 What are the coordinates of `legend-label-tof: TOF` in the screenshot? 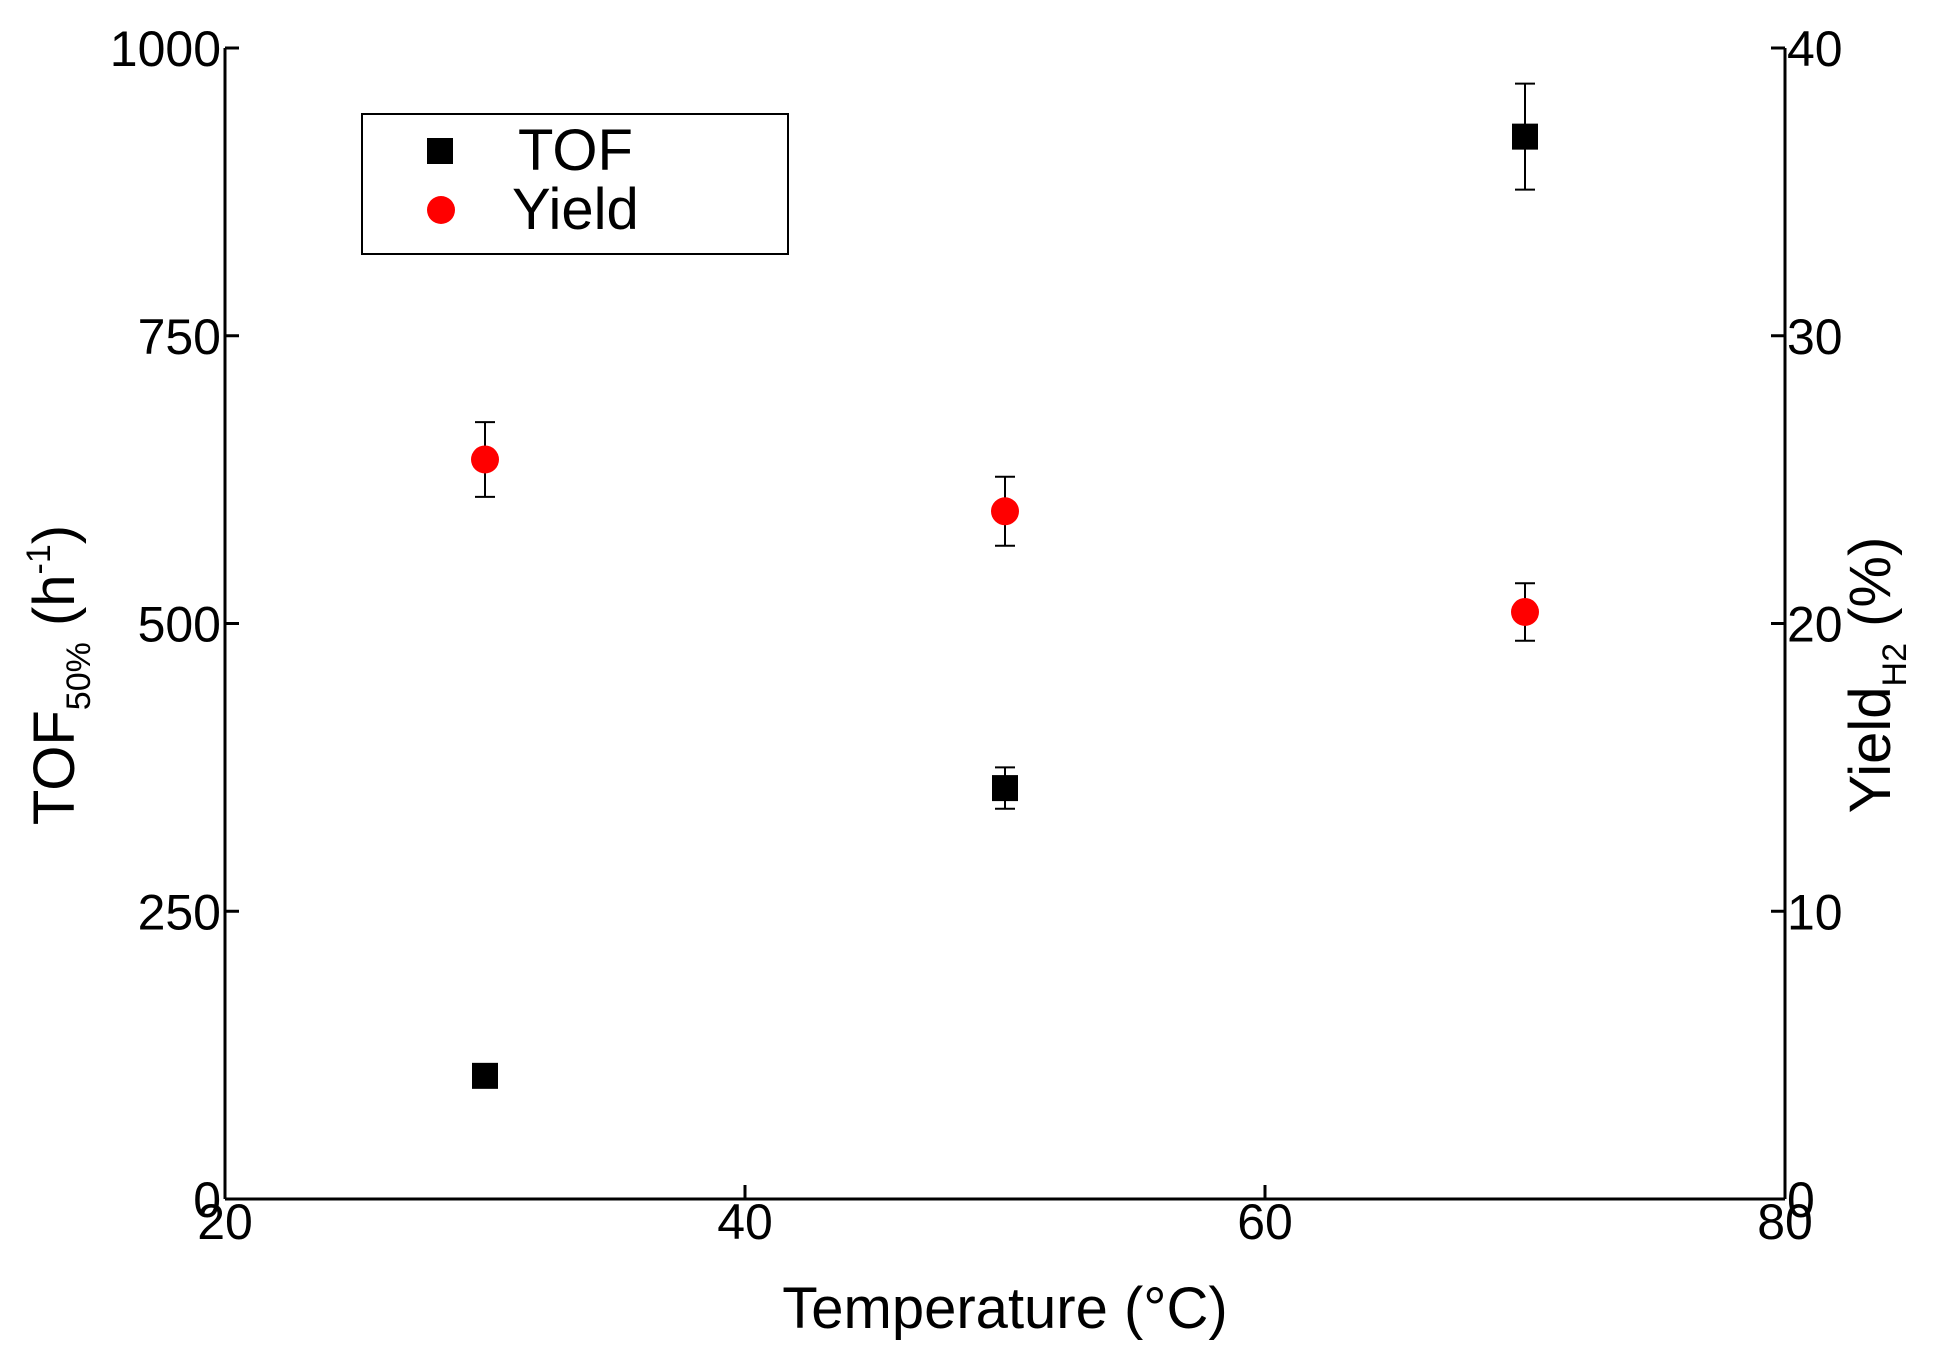 It's located at (575, 150).